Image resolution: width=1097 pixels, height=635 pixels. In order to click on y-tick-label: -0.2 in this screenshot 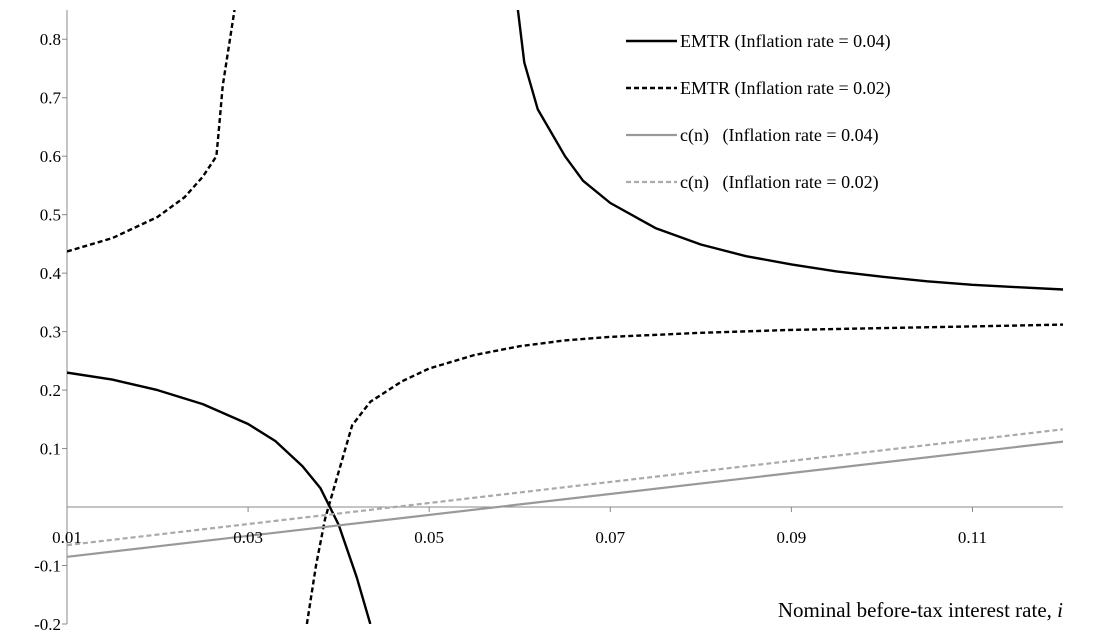, I will do `click(47, 624)`.